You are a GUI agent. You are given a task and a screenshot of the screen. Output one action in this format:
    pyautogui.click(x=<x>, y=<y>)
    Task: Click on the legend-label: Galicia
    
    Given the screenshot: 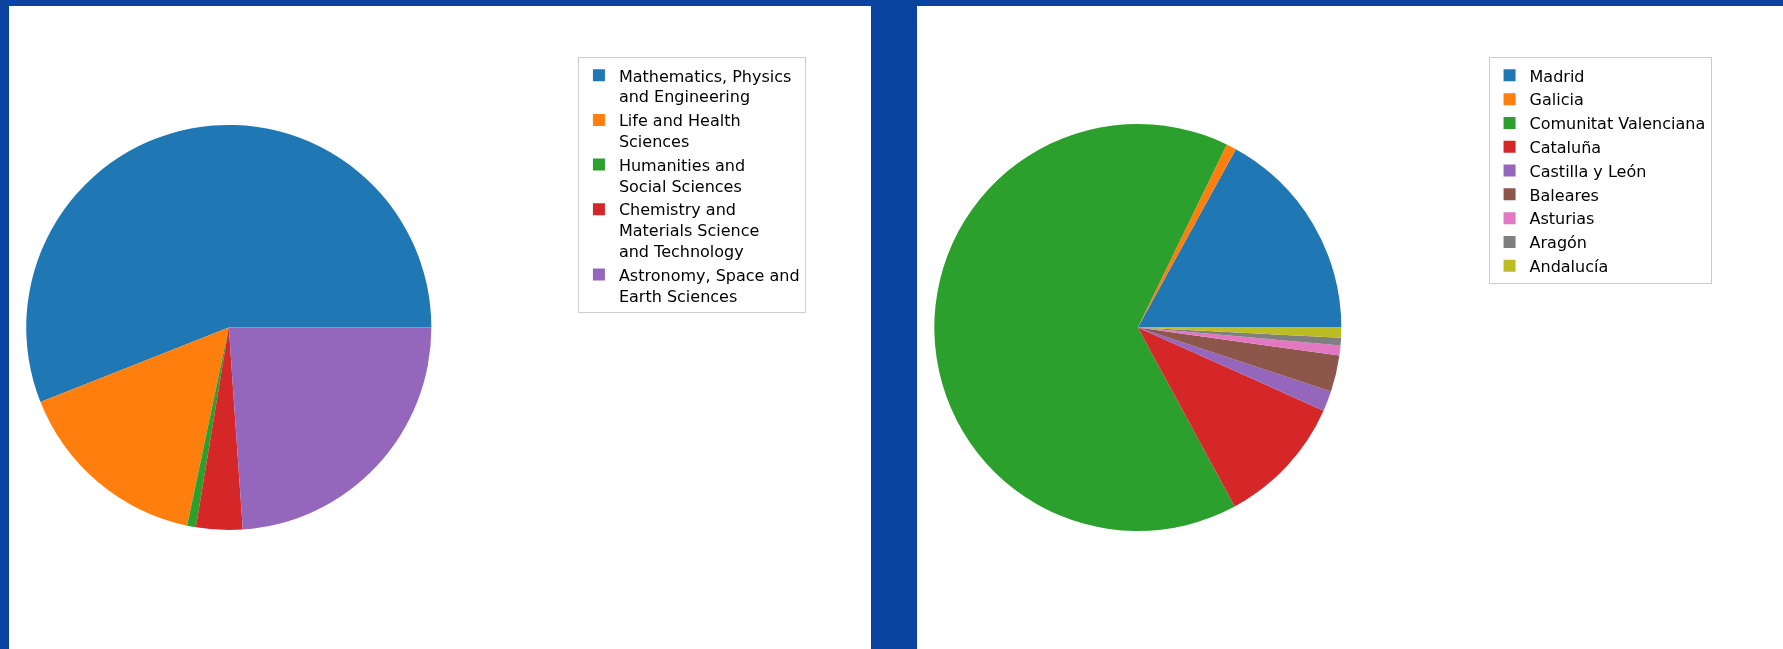 What is the action you would take?
    pyautogui.click(x=1556, y=100)
    